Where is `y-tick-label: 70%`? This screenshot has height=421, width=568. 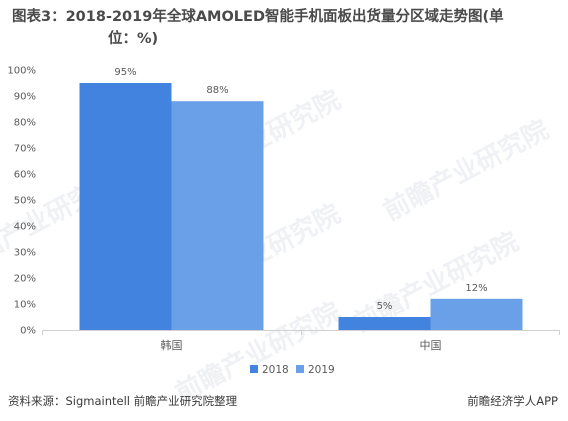
y-tick-label: 70% is located at coordinates (25, 149).